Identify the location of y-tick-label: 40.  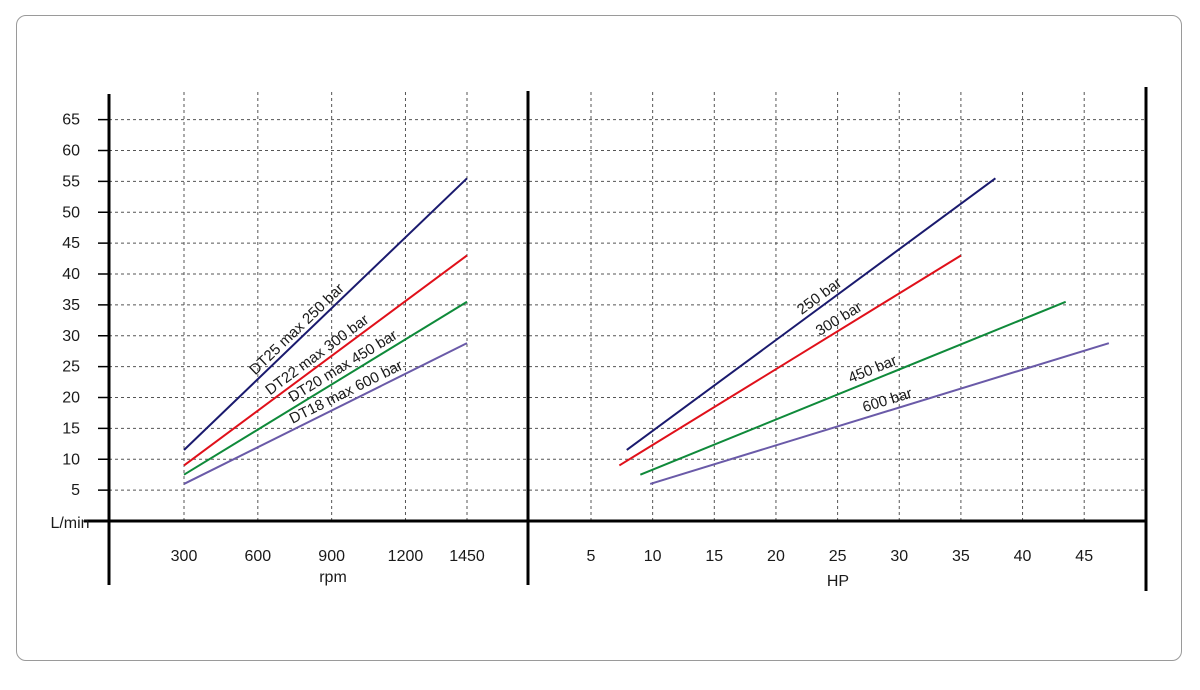
(71, 274).